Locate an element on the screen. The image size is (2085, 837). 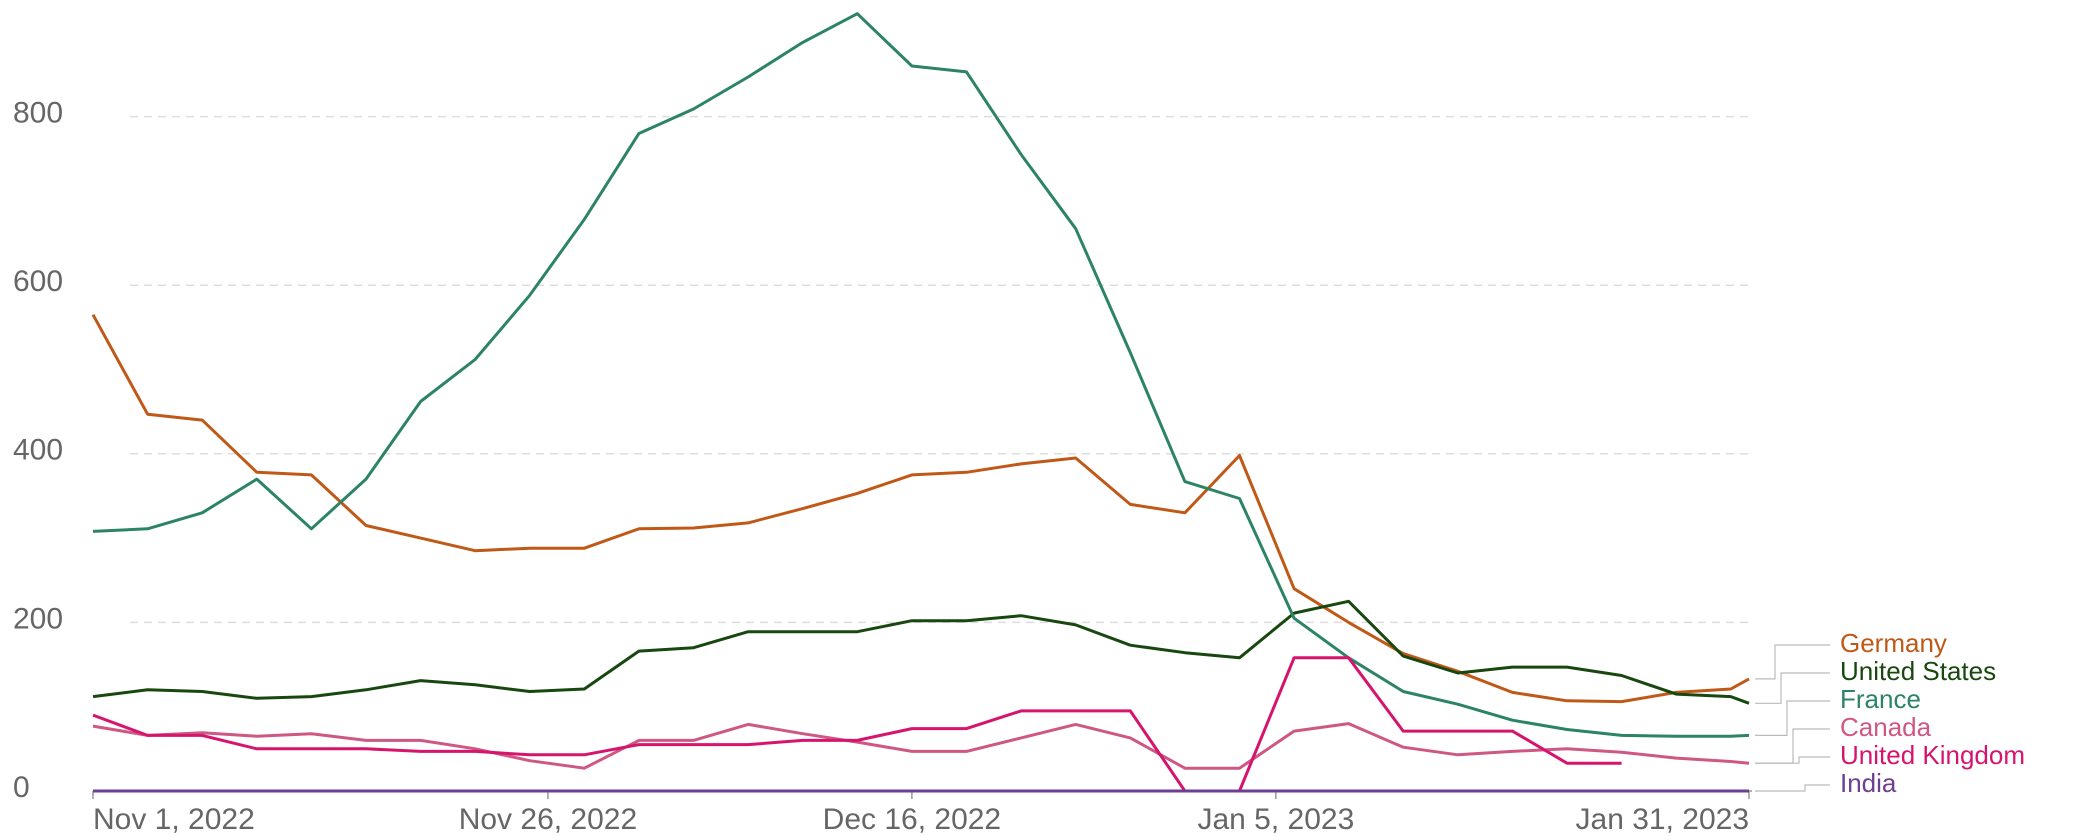
x-tick-label: Jan 5, 2023 is located at coordinates (1275, 819).